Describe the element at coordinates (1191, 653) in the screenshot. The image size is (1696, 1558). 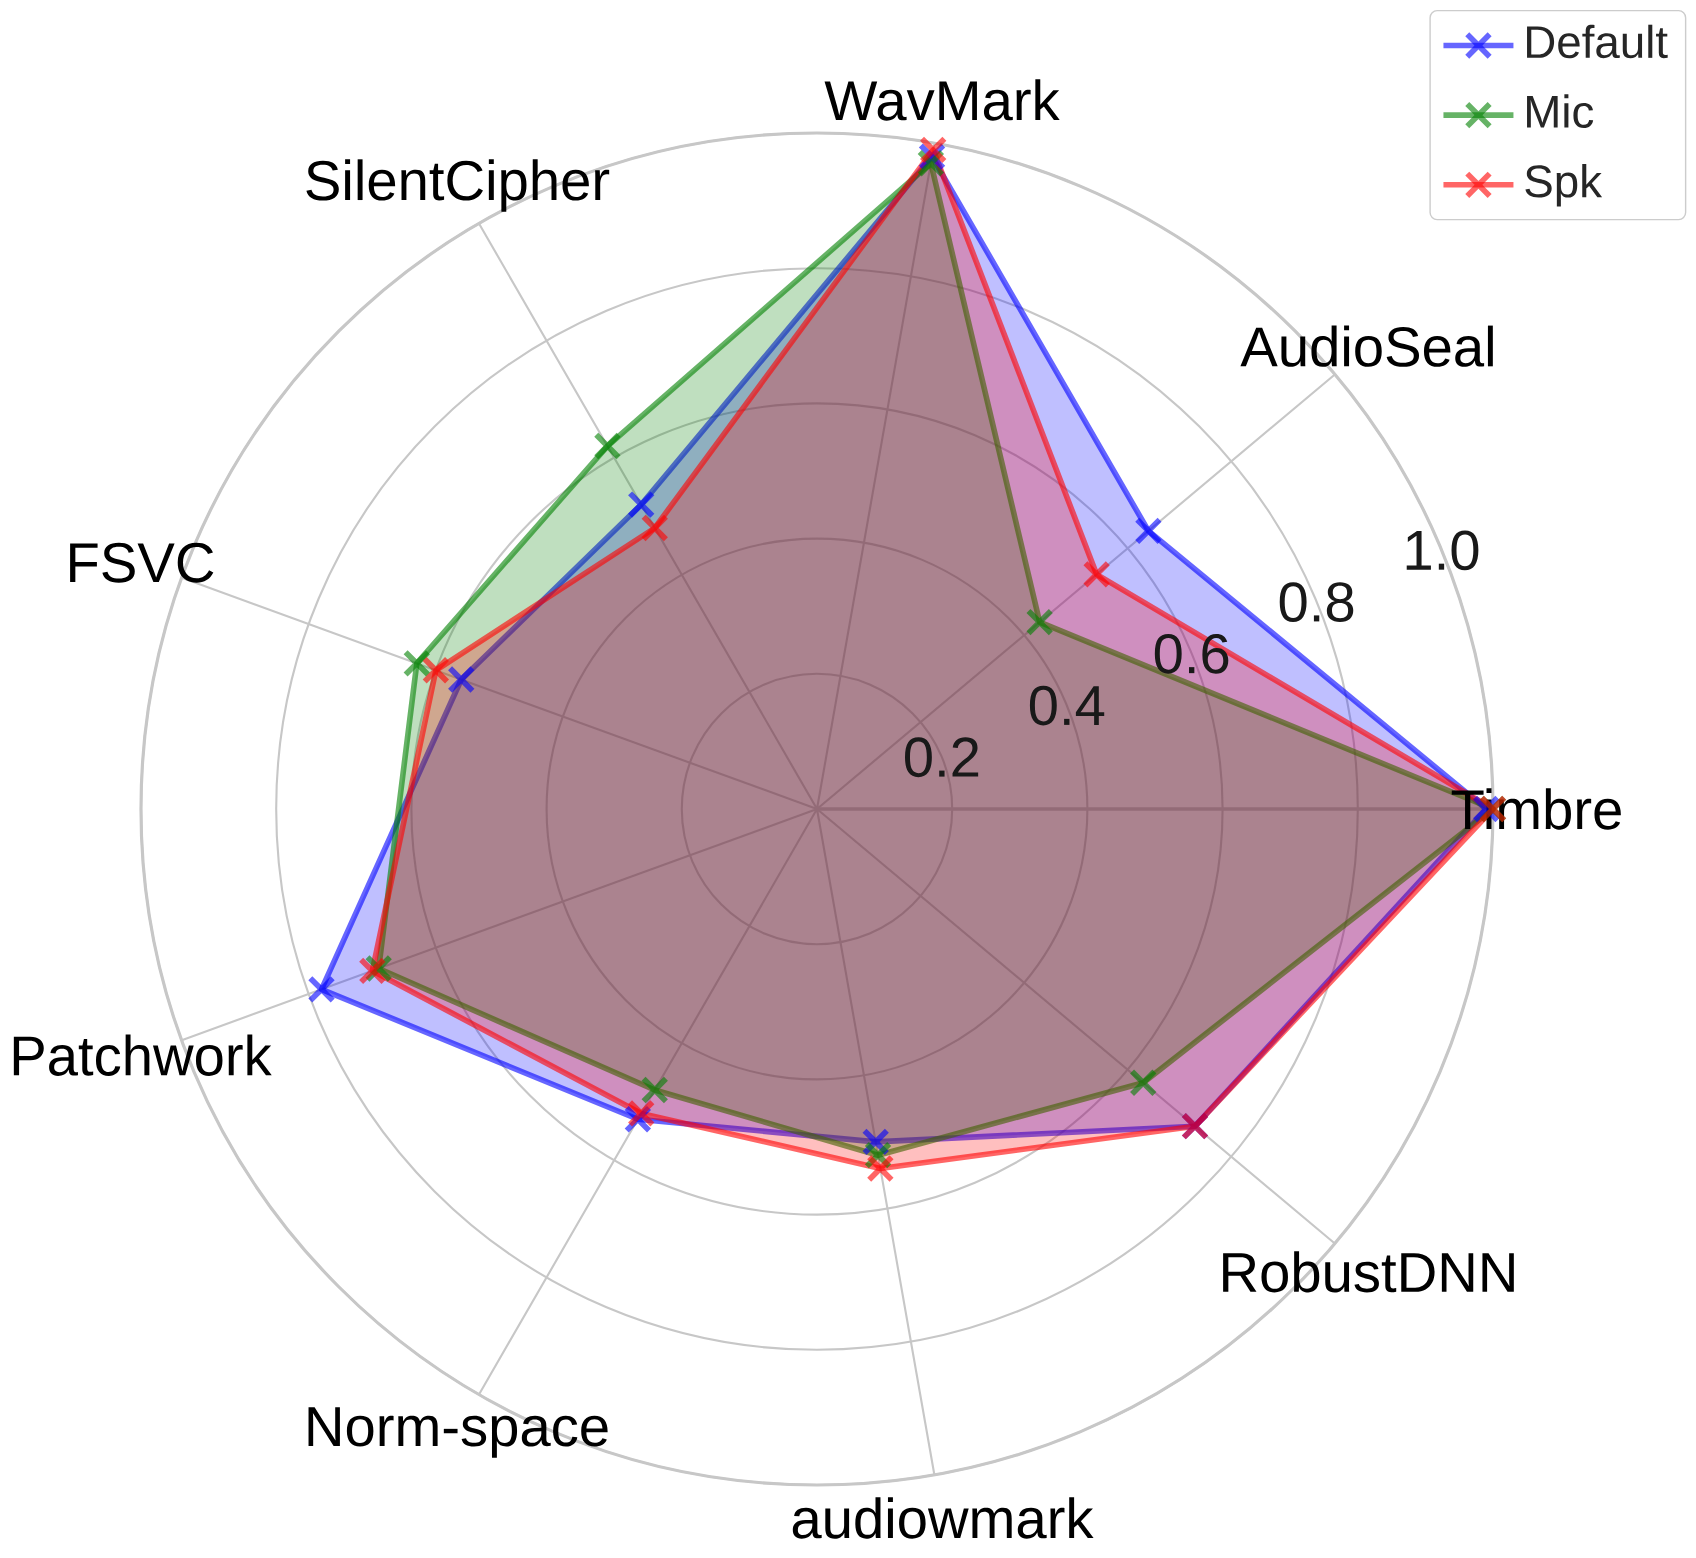
I see `y-tick-label: 0.6` at that location.